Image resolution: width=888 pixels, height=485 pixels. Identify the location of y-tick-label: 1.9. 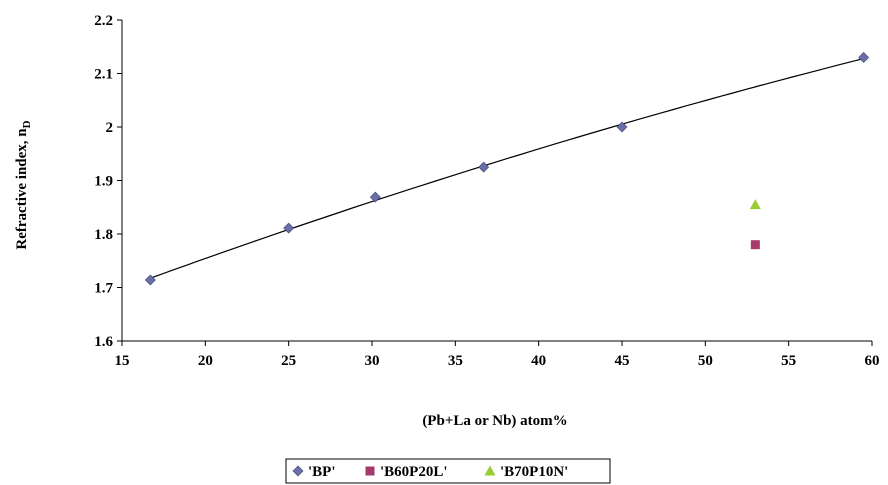
(103, 182).